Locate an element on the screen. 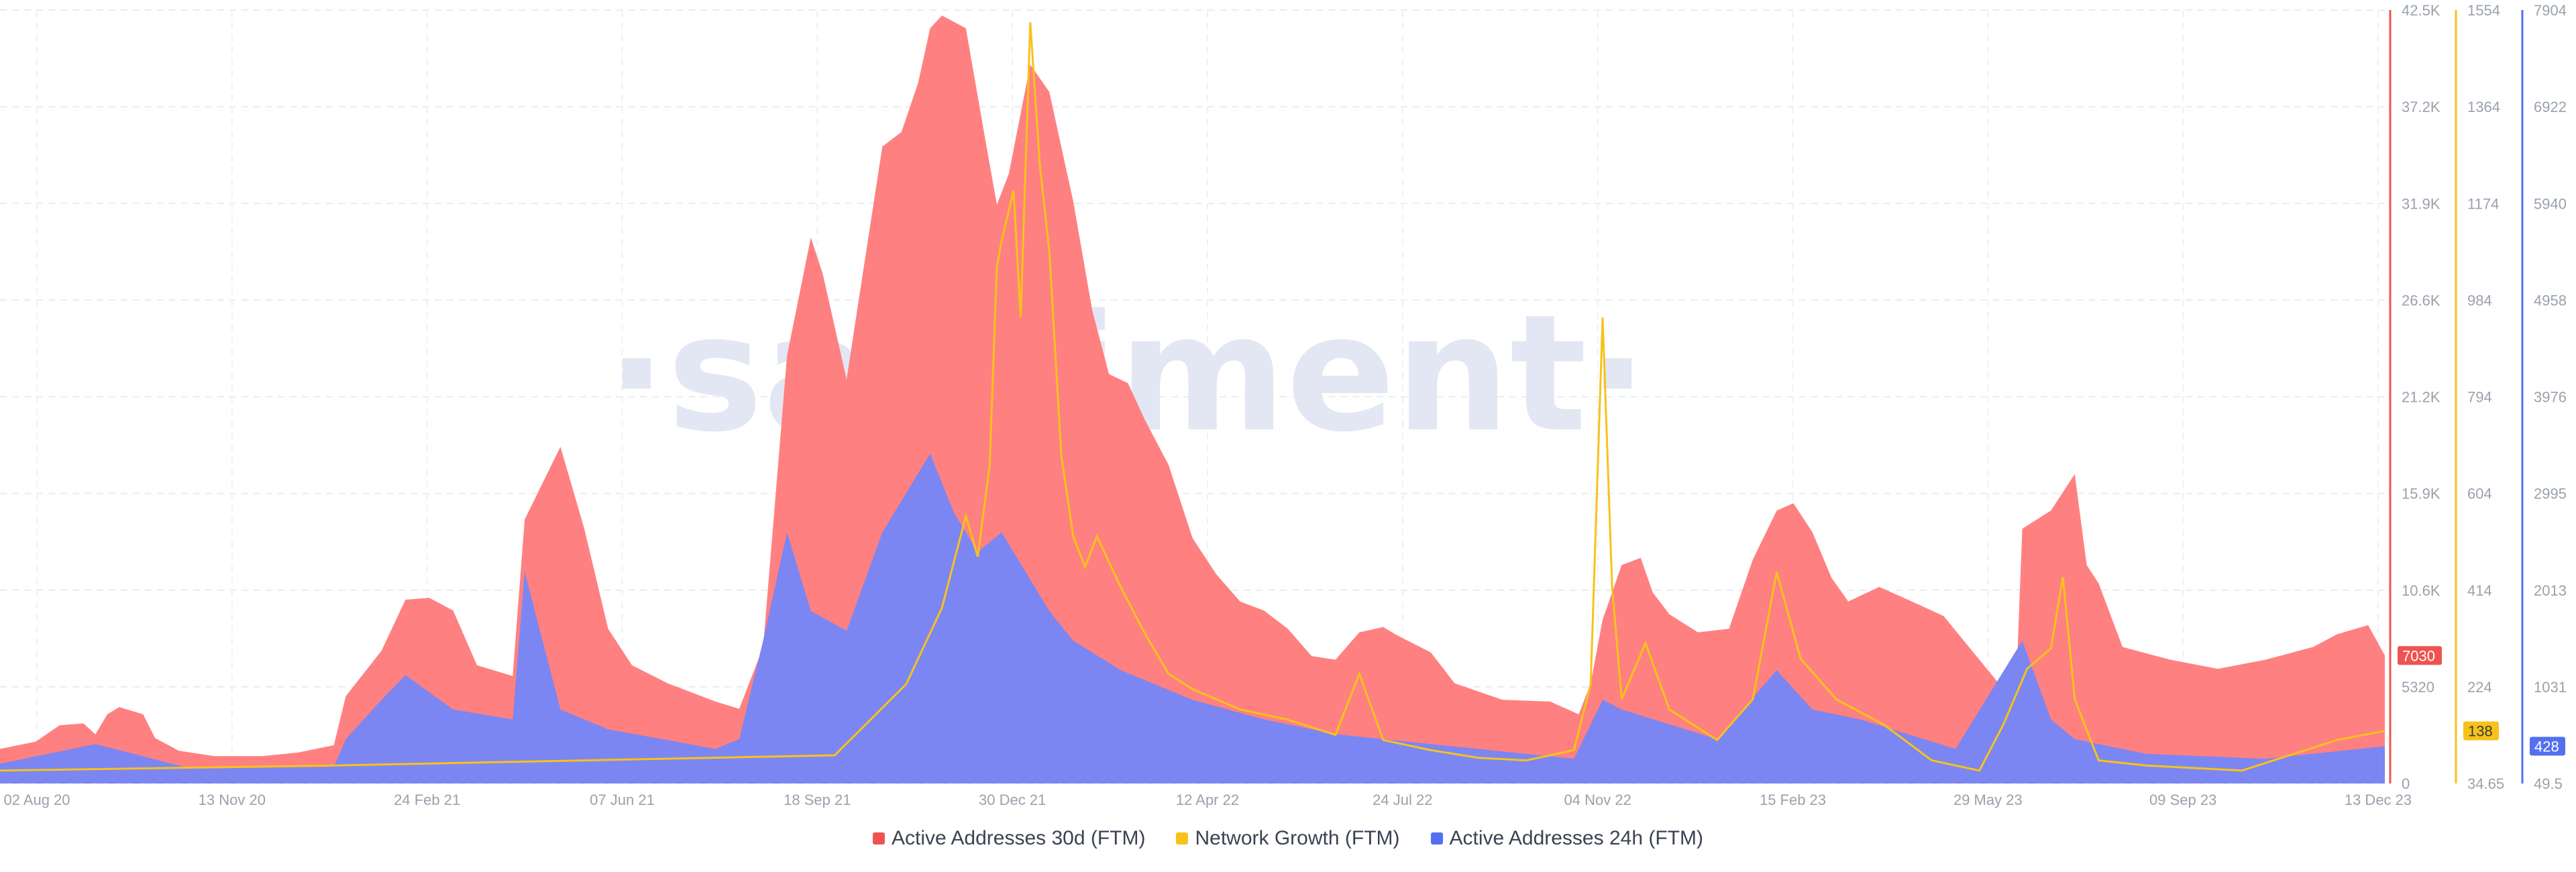 The height and width of the screenshot is (872, 2576). x-tick-label: 07 Jun 21 is located at coordinates (622, 800).